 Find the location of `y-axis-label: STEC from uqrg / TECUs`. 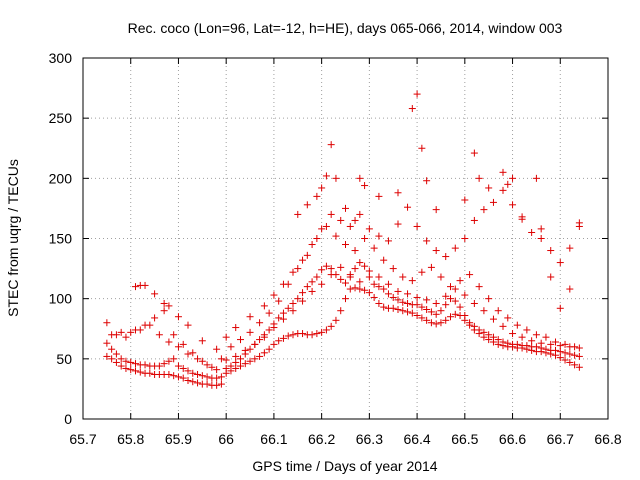

y-axis-label: STEC from uqrg / TECUs is located at coordinates (13, 238).